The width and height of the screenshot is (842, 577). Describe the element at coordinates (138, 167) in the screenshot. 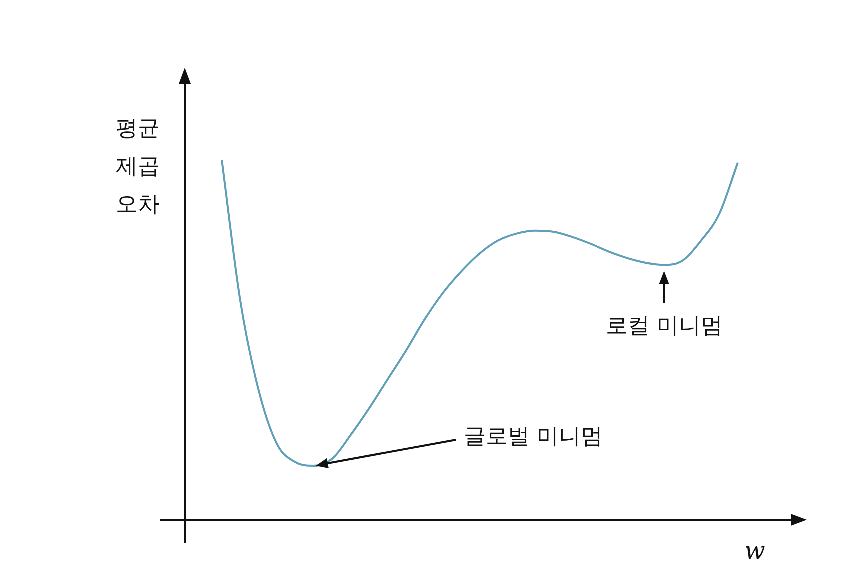

I see `y-axis-title: 평균 제곱 오차` at that location.